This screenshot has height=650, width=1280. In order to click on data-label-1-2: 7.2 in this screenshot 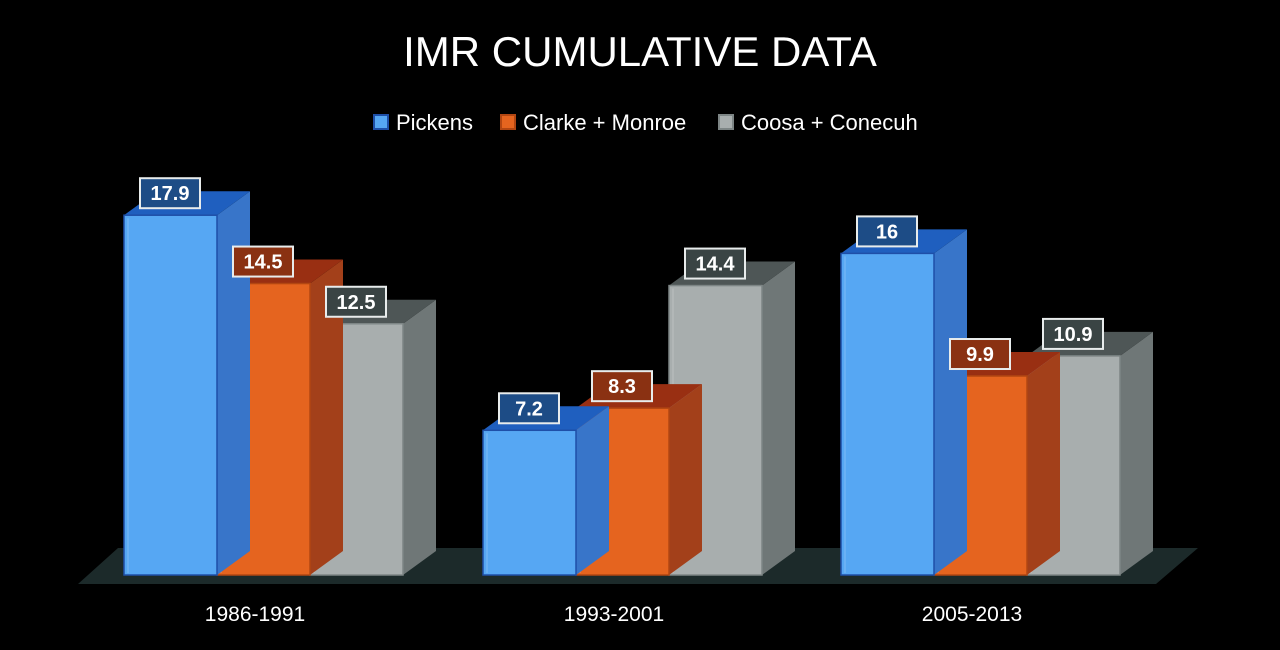, I will do `click(529, 408)`.